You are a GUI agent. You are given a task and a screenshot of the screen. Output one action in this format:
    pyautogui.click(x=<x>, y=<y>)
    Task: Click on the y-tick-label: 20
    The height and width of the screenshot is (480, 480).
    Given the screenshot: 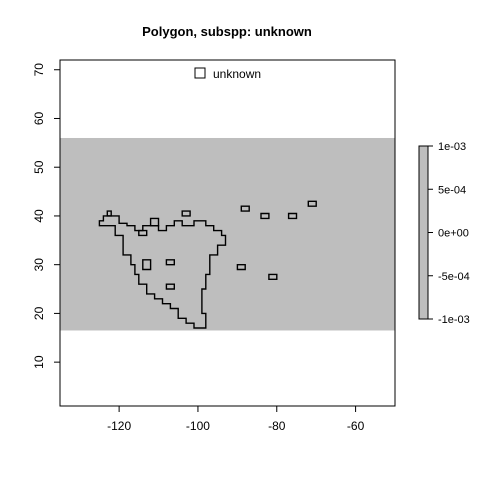 What is the action you would take?
    pyautogui.click(x=39, y=313)
    